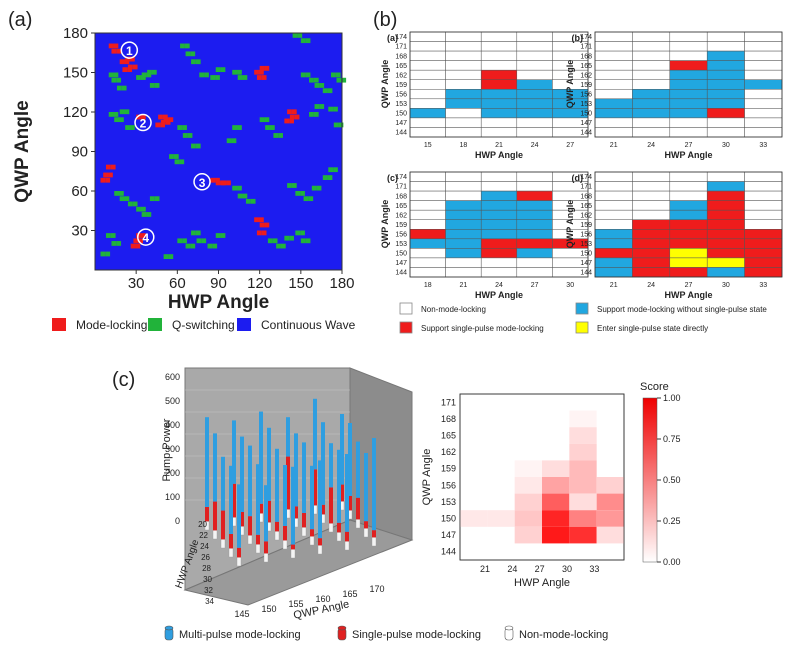 This screenshot has width=799, height=647. I want to click on legend-label: Enter single-pulse state directly, so click(652, 328).